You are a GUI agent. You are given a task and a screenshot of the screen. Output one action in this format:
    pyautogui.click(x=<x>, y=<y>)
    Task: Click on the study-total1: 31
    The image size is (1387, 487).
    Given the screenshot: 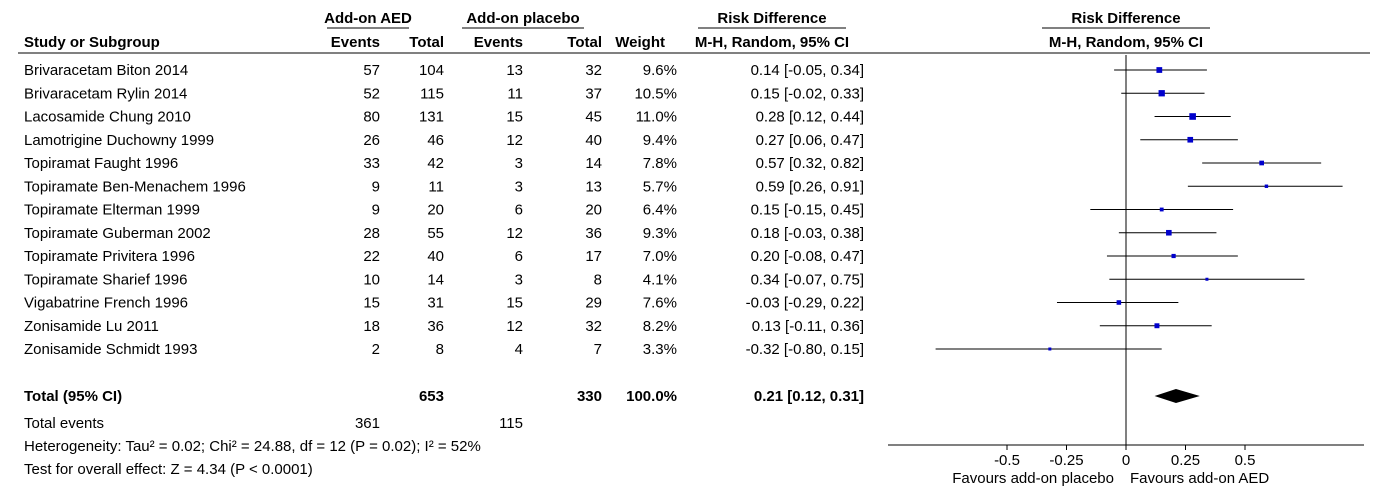 What is the action you would take?
    pyautogui.click(x=435, y=303)
    